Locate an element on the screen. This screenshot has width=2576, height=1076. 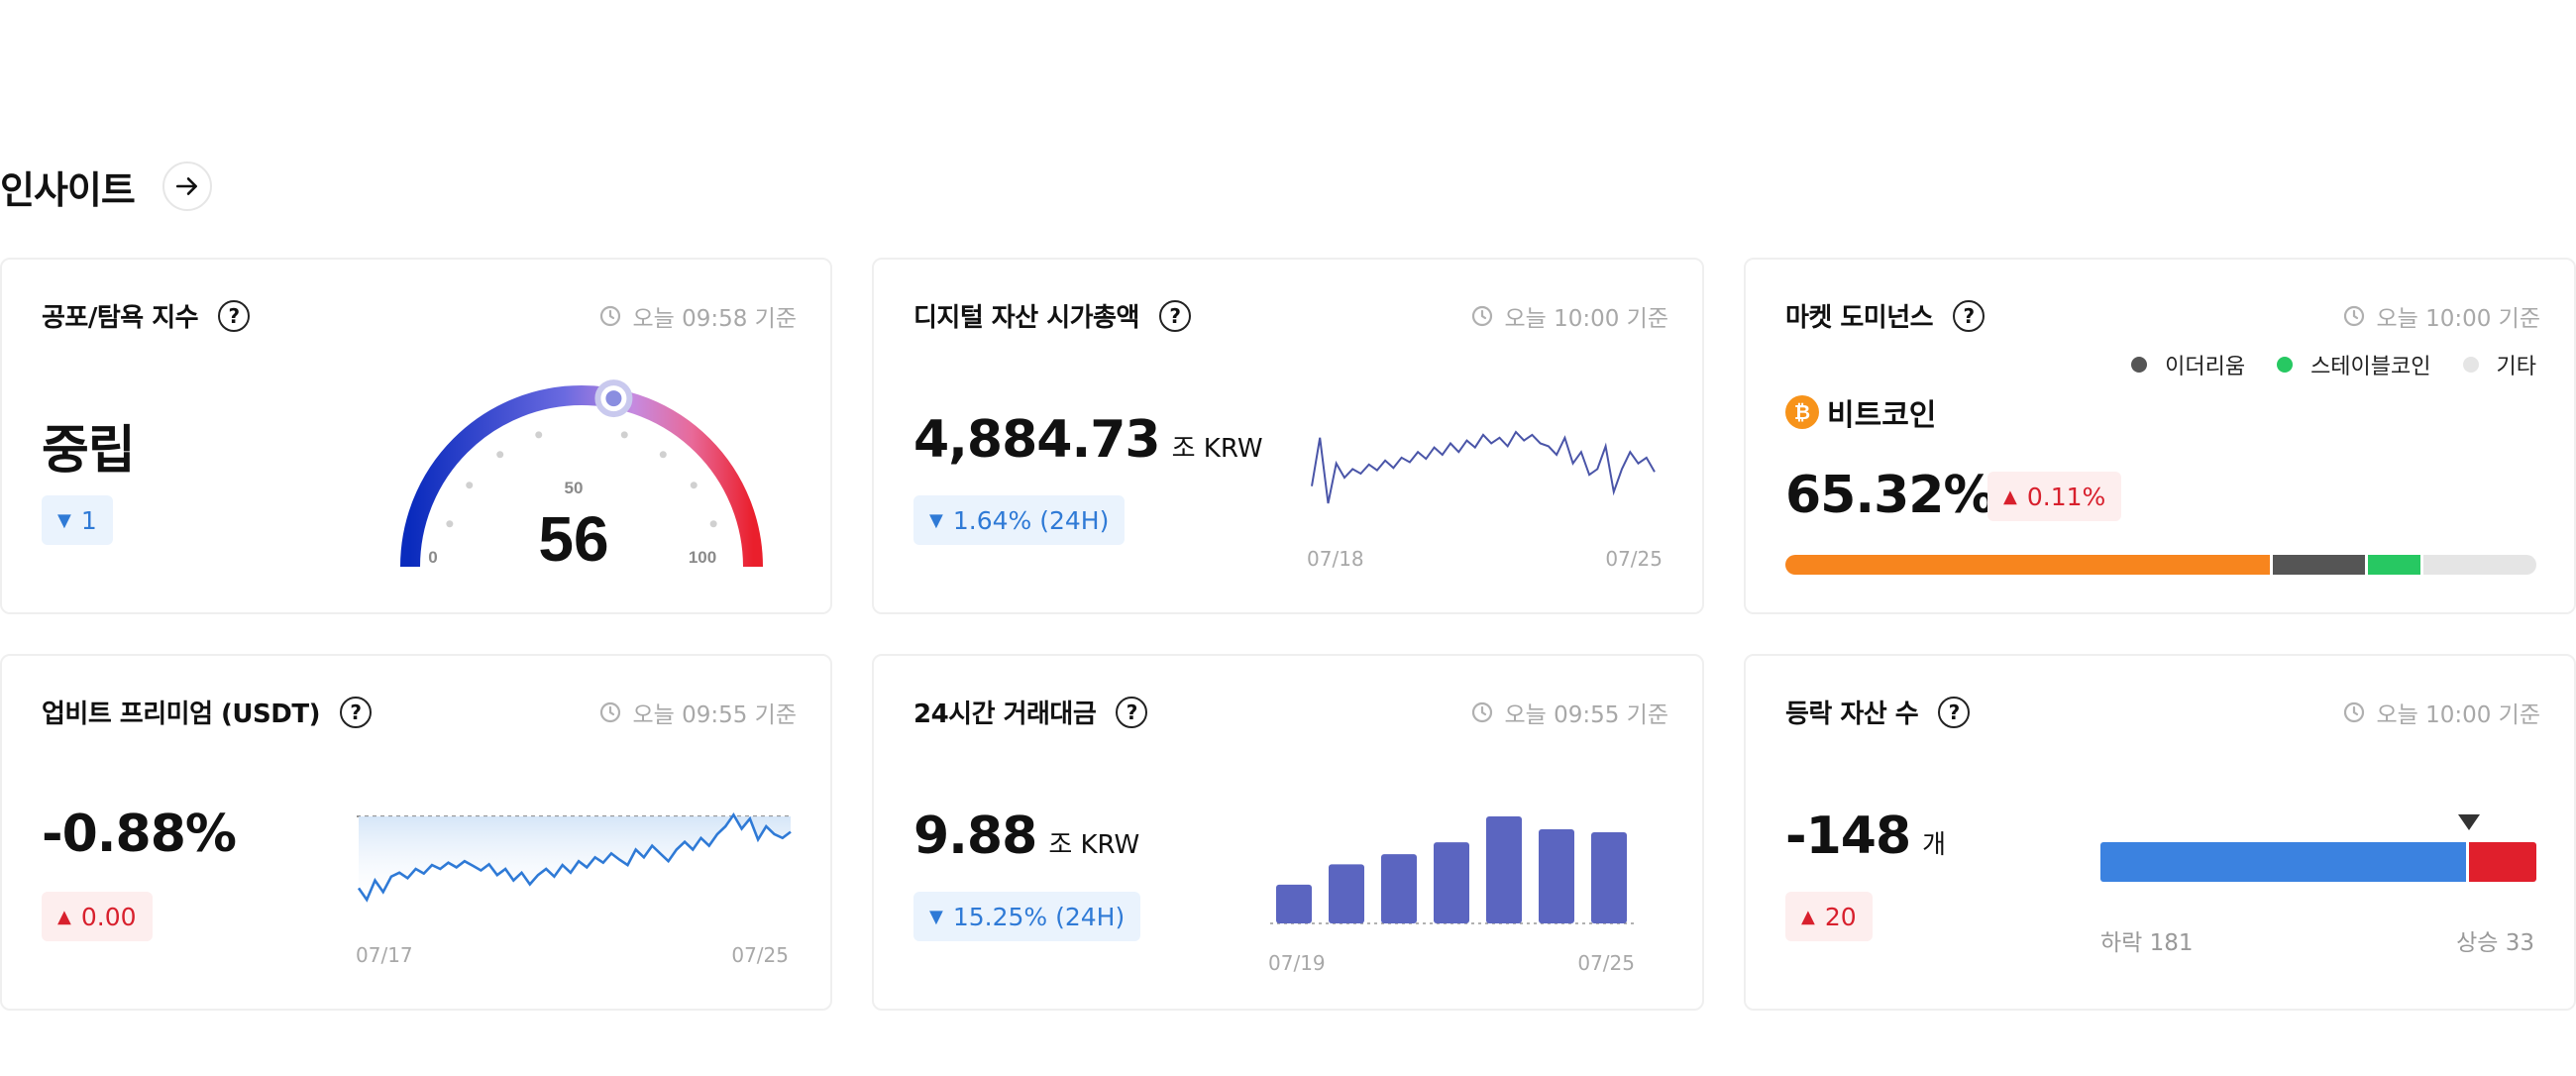
gauge-ticks is located at coordinates (581, 479).